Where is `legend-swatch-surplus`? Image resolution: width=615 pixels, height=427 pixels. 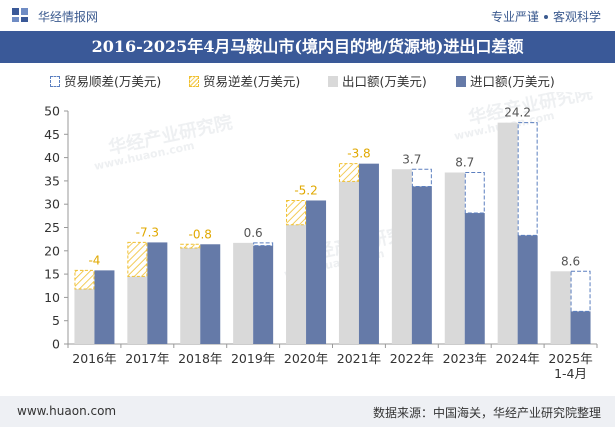
legend-swatch-surplus is located at coordinates (55, 81).